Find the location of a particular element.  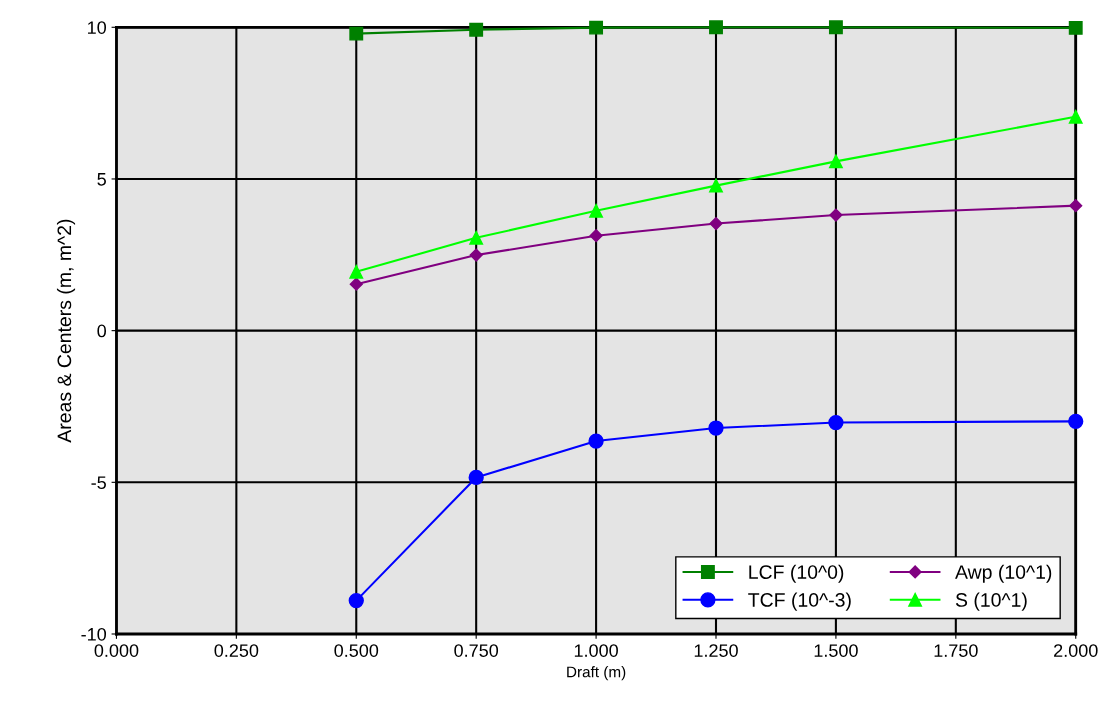

x-tick-label: 0.500 is located at coordinates (356, 650).